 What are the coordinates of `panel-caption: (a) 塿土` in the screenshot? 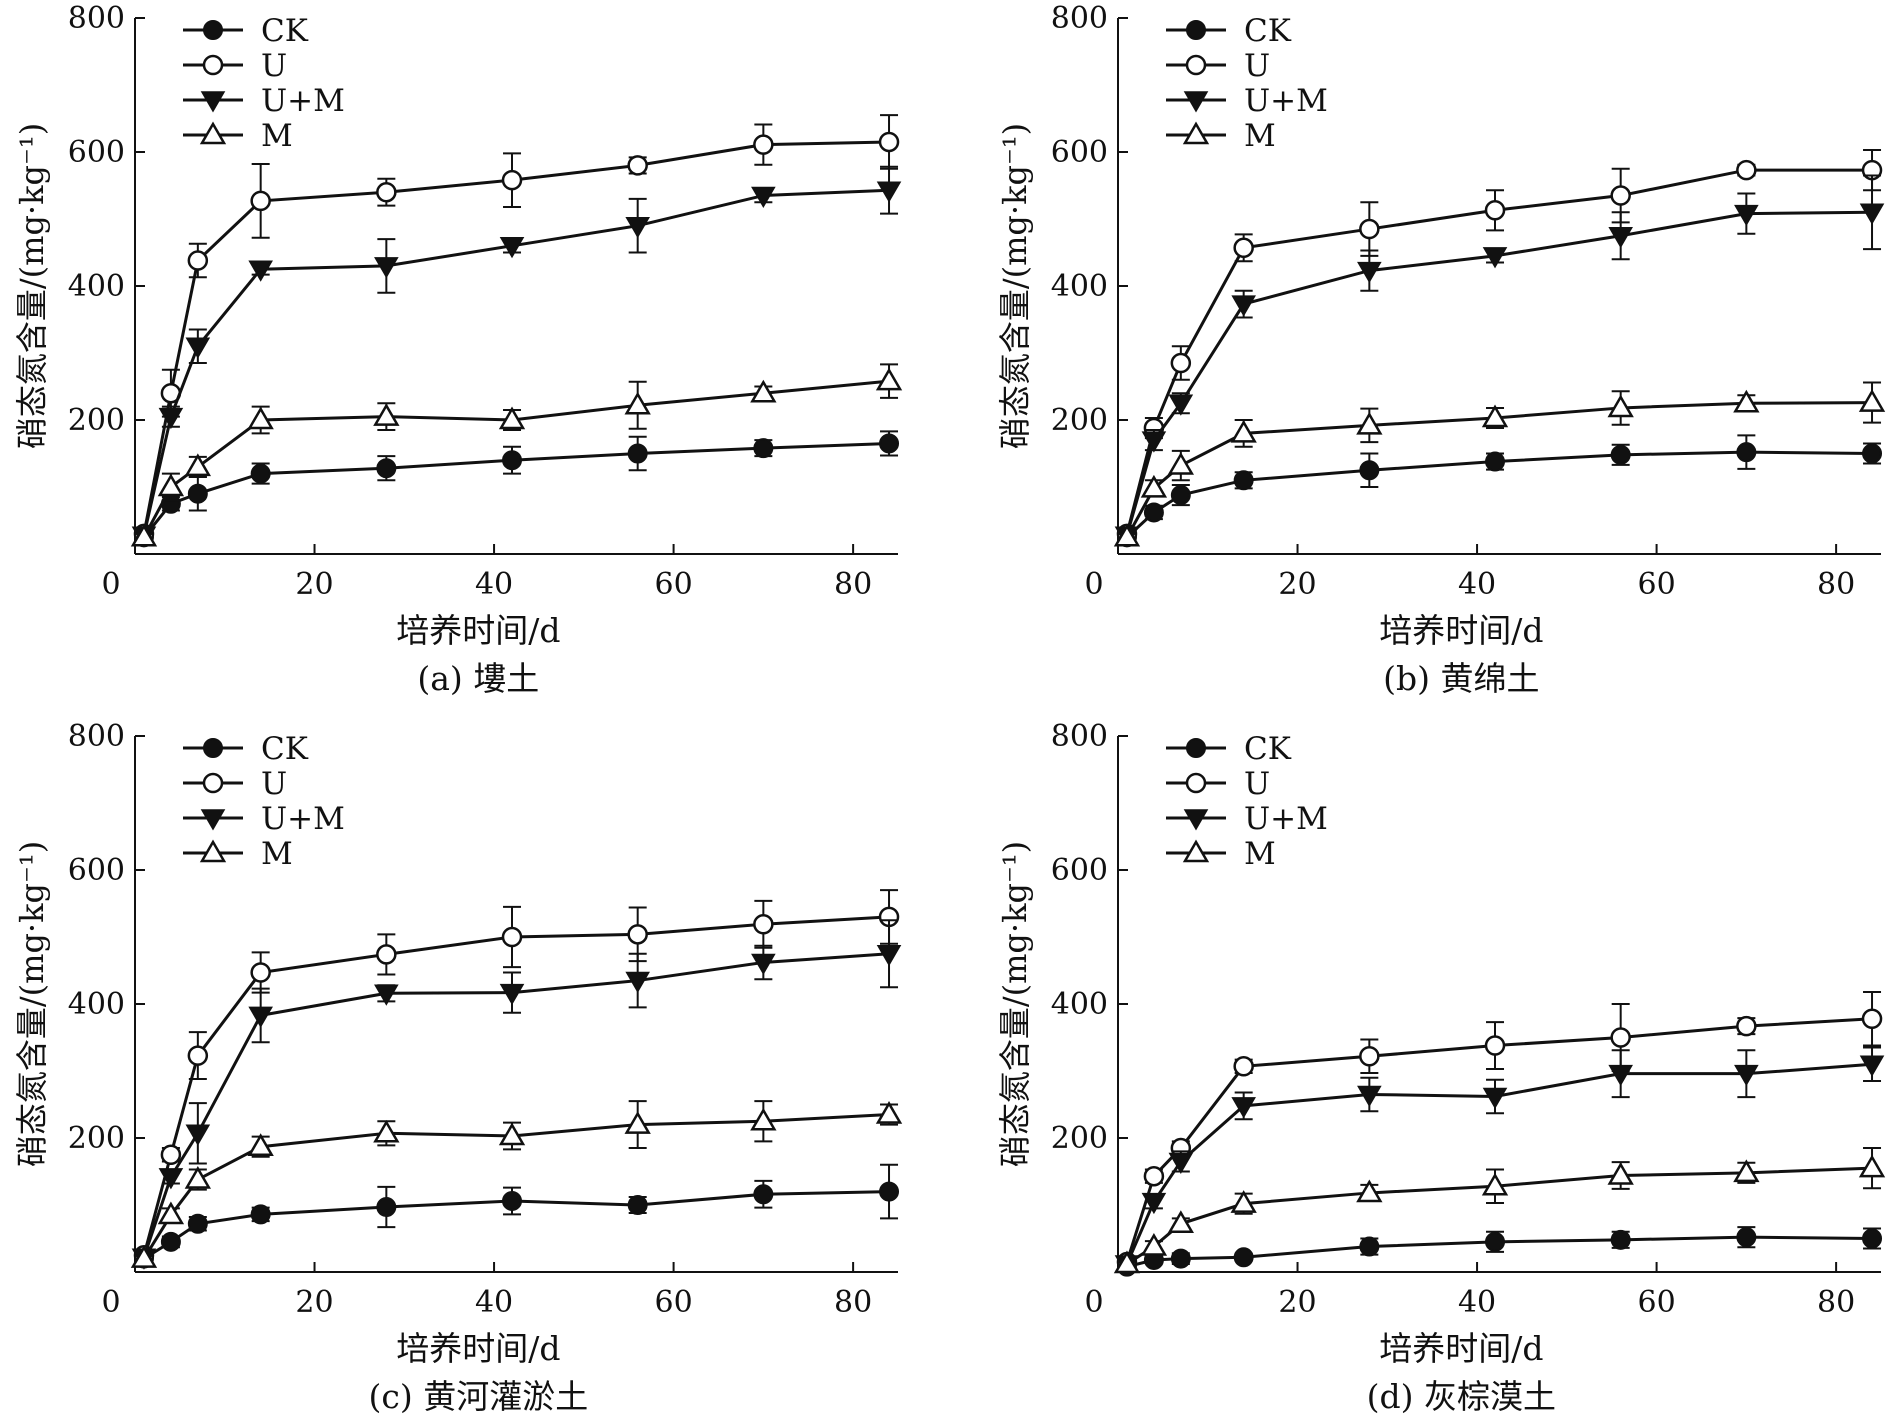 It's located at (478, 678).